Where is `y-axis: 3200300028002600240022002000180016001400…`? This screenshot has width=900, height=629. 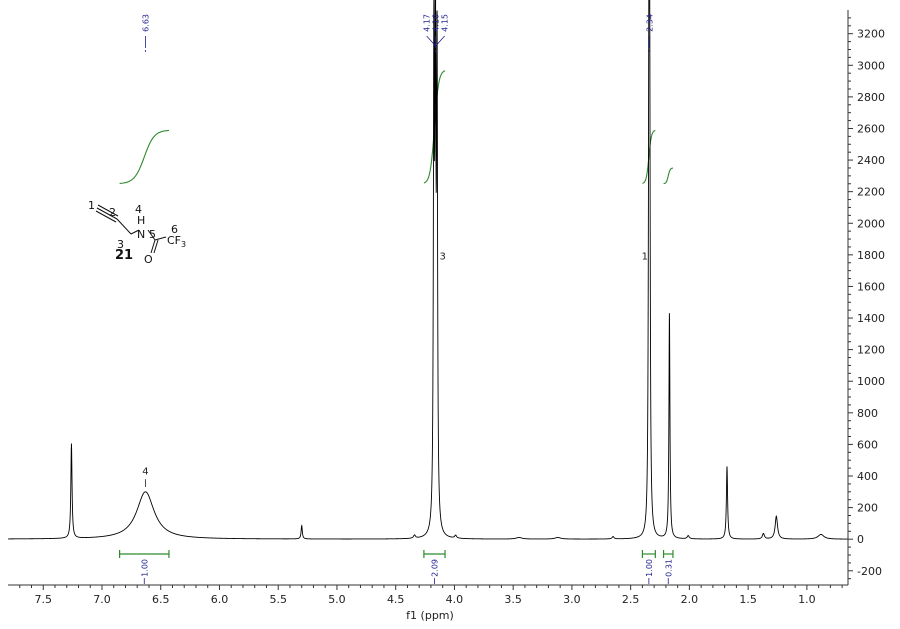
y-axis: 3200300028002600240022002000180016001400… is located at coordinates (866, 297).